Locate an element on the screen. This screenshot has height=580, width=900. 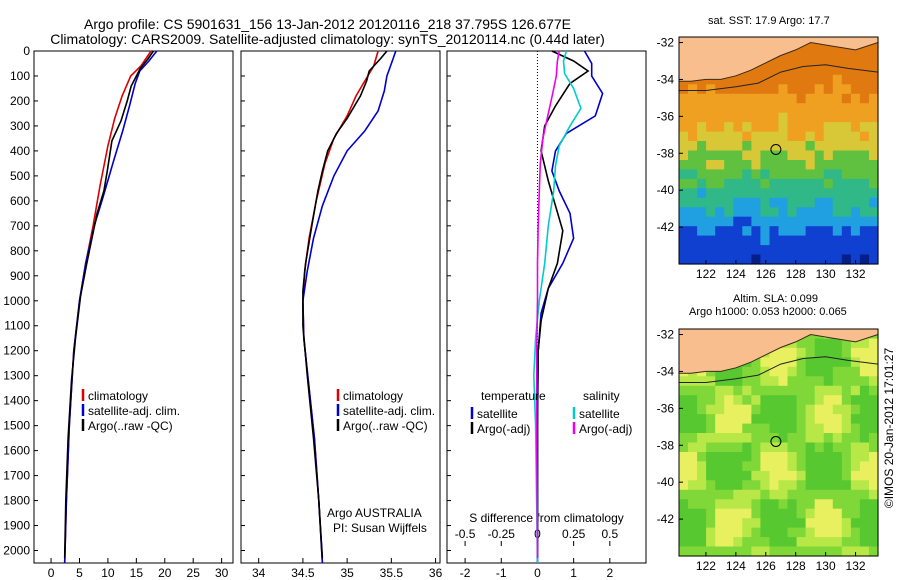
series-line-argo--adj- is located at coordinates (563, 304).